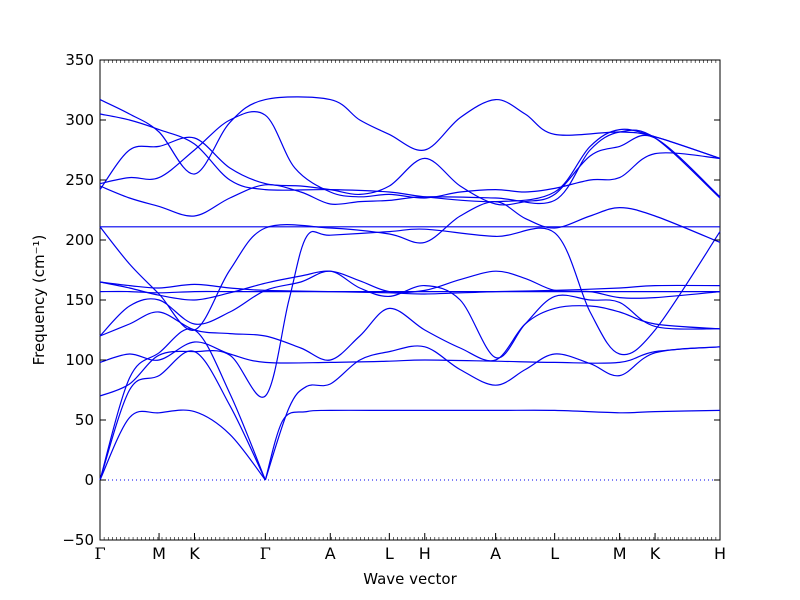 Image resolution: width=800 pixels, height=600 pixels. I want to click on y-tick-label: −50, so click(78, 540).